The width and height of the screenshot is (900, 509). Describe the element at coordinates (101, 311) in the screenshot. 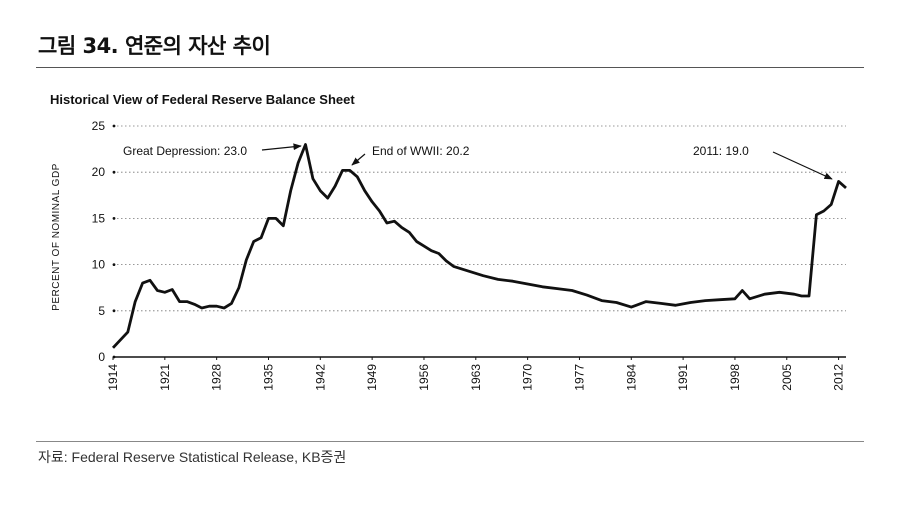

I see `y-tick-label: 5` at that location.